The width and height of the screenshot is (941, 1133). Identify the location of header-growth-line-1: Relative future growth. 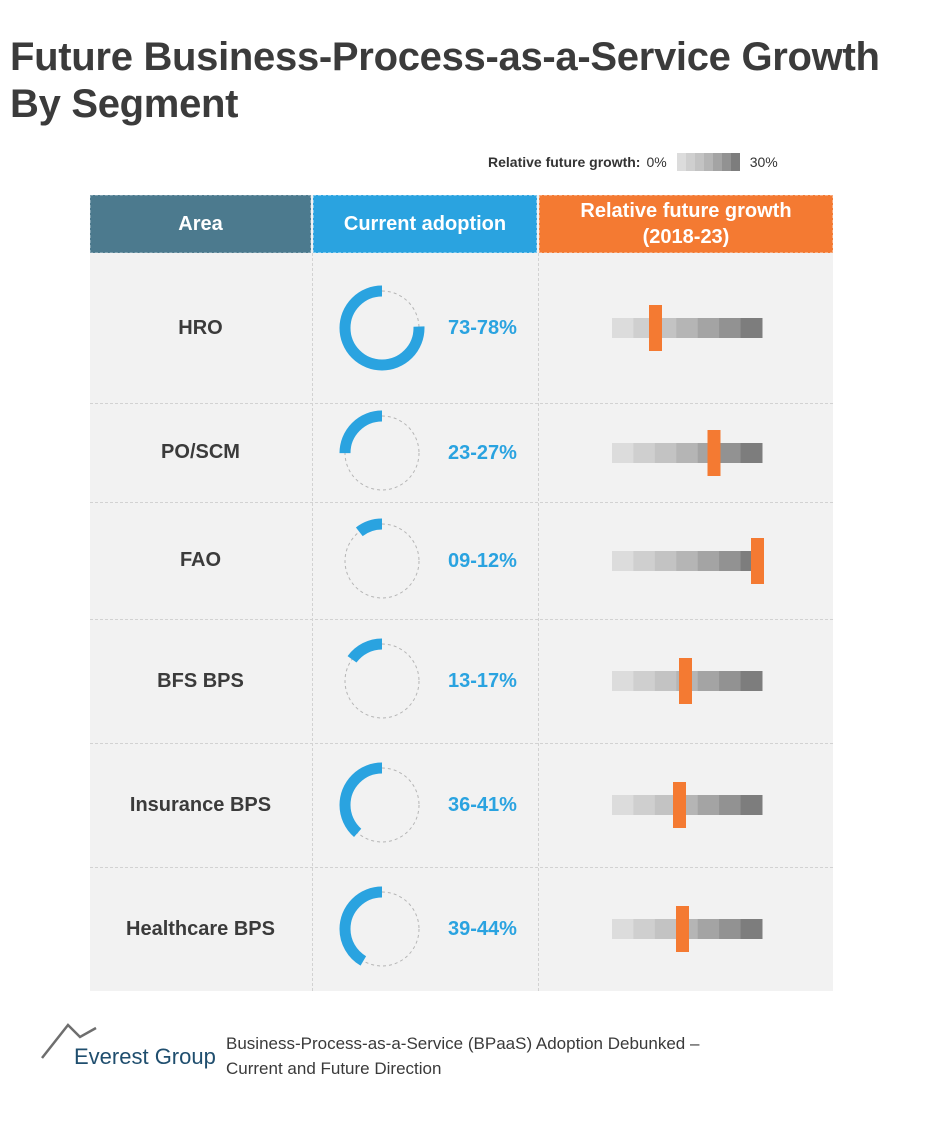
(686, 211).